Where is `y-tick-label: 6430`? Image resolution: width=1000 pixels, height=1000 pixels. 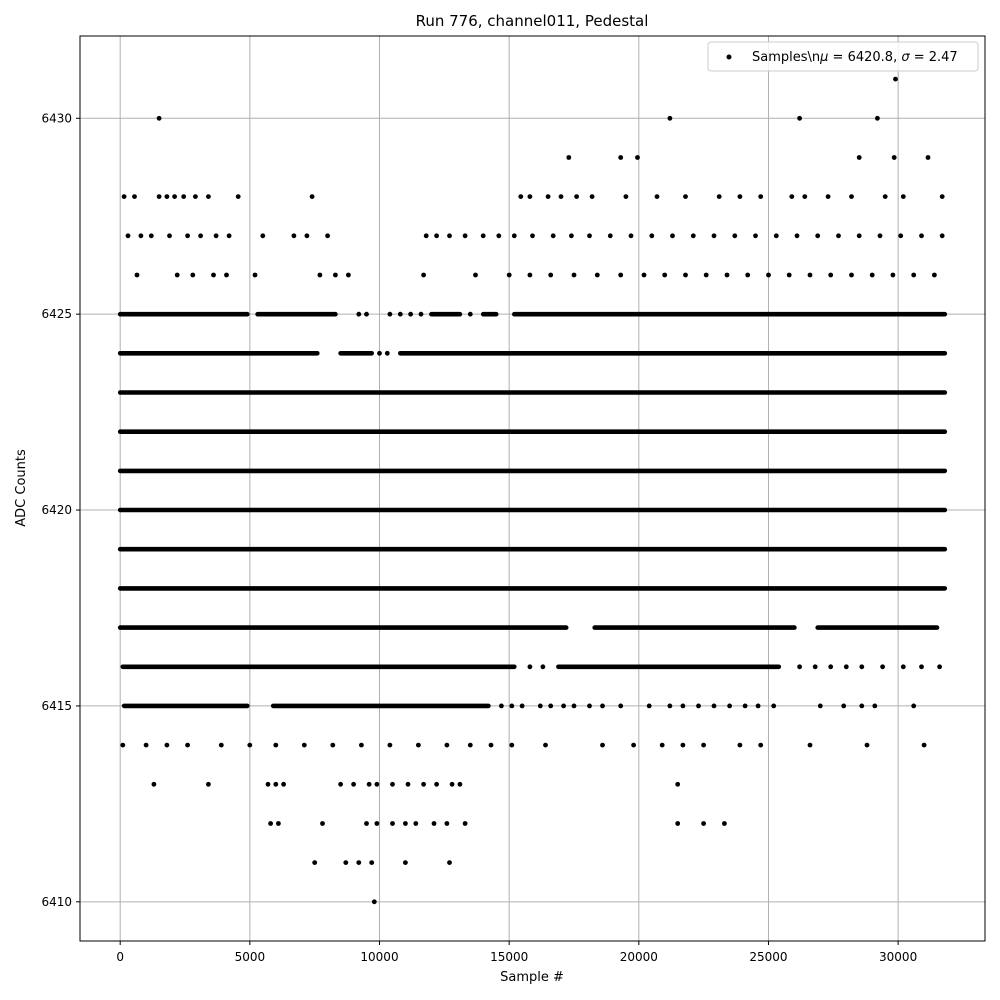
y-tick-label: 6430 is located at coordinates (56, 118).